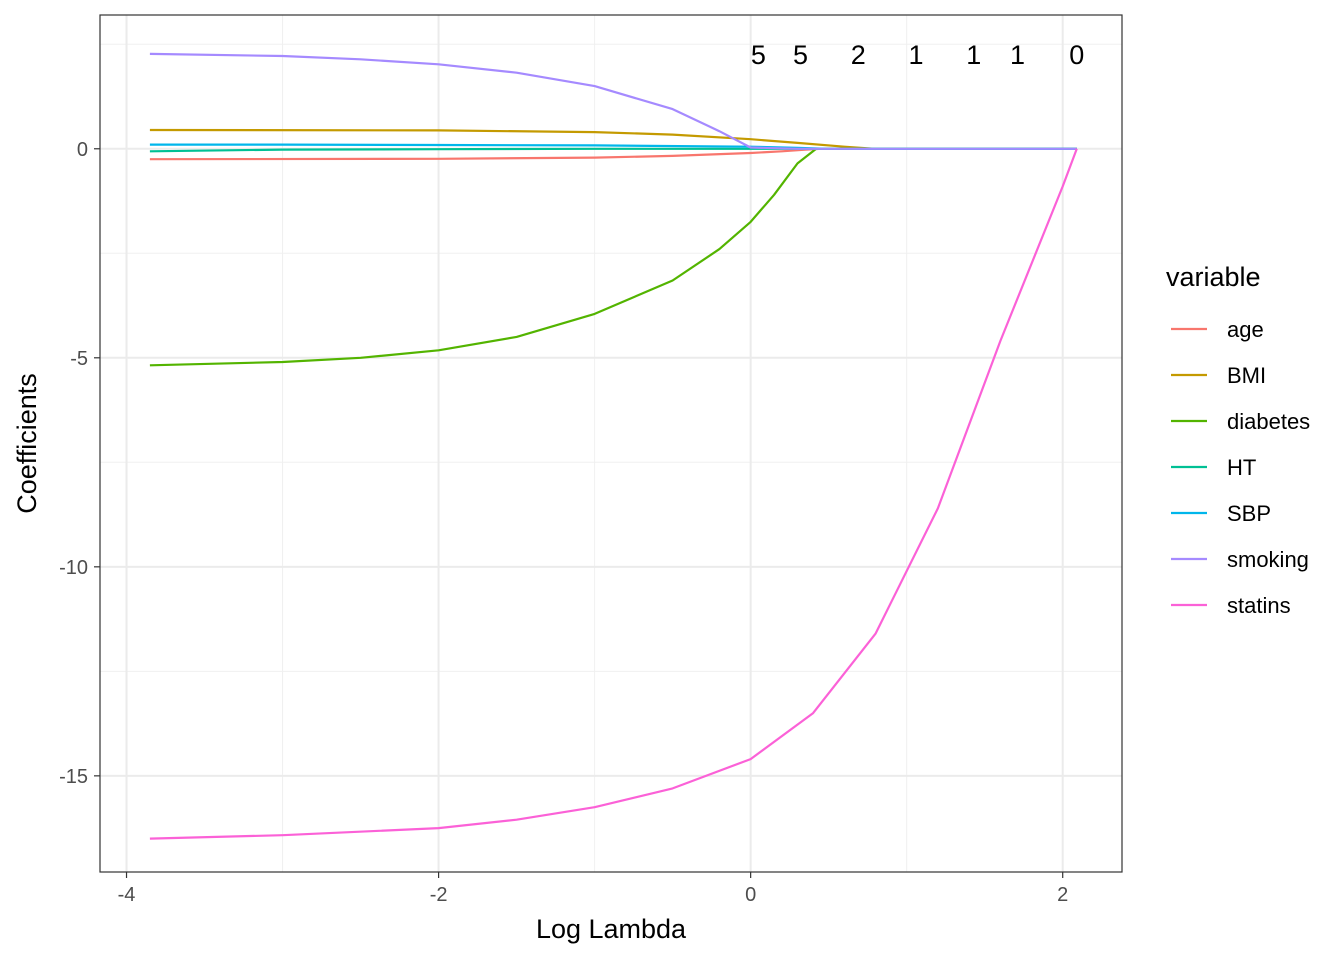 This screenshot has width=1344, height=960. Describe the element at coordinates (27, 443) in the screenshot. I see `y-axis-title: Coefficients` at that location.